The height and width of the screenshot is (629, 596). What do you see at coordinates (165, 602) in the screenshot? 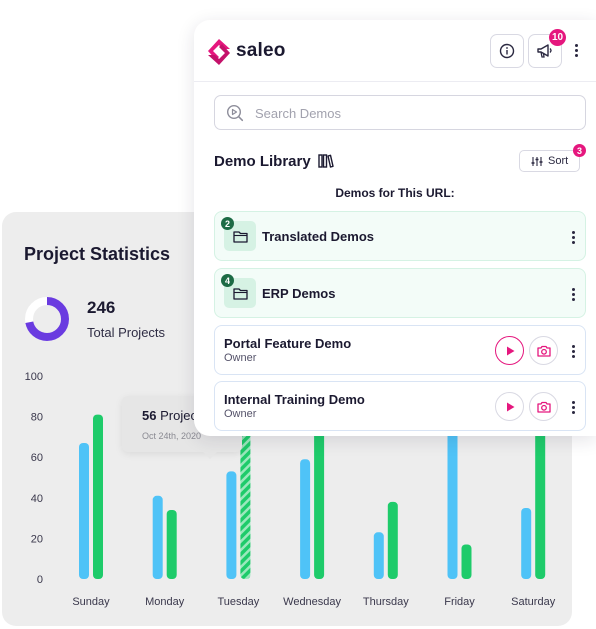
I see `x-tick-label: Monday` at bounding box center [165, 602].